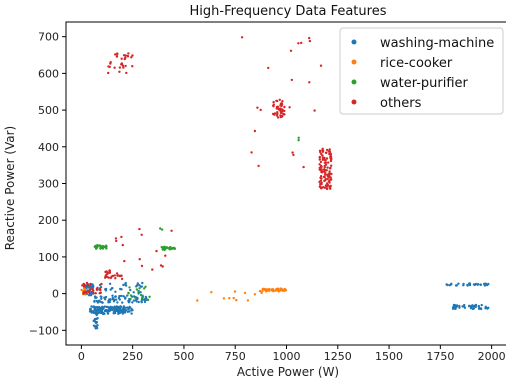  What do you see at coordinates (44, 330) in the screenshot?
I see `y-tick-label: −100` at bounding box center [44, 330].